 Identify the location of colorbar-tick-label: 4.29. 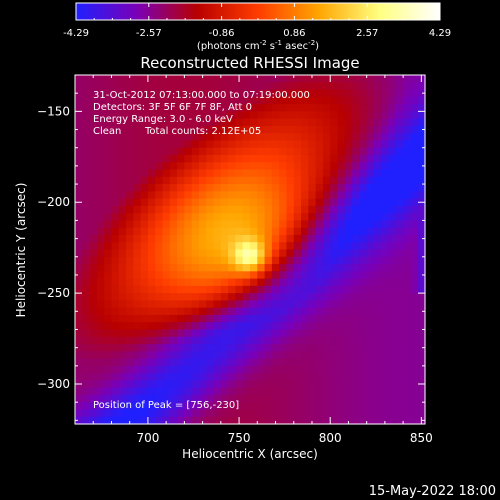
(440, 33).